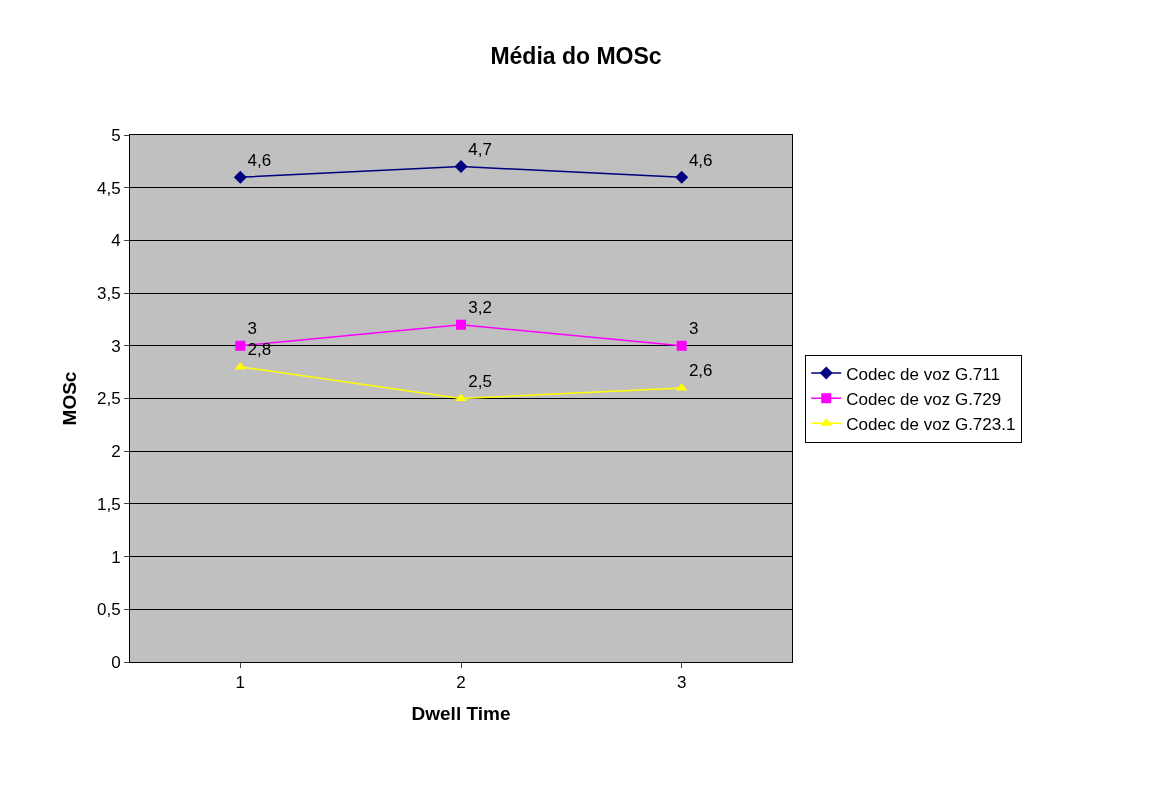 The height and width of the screenshot is (792, 1152). Describe the element at coordinates (108, 188) in the screenshot. I see `y-tick-label: 4,5` at that location.